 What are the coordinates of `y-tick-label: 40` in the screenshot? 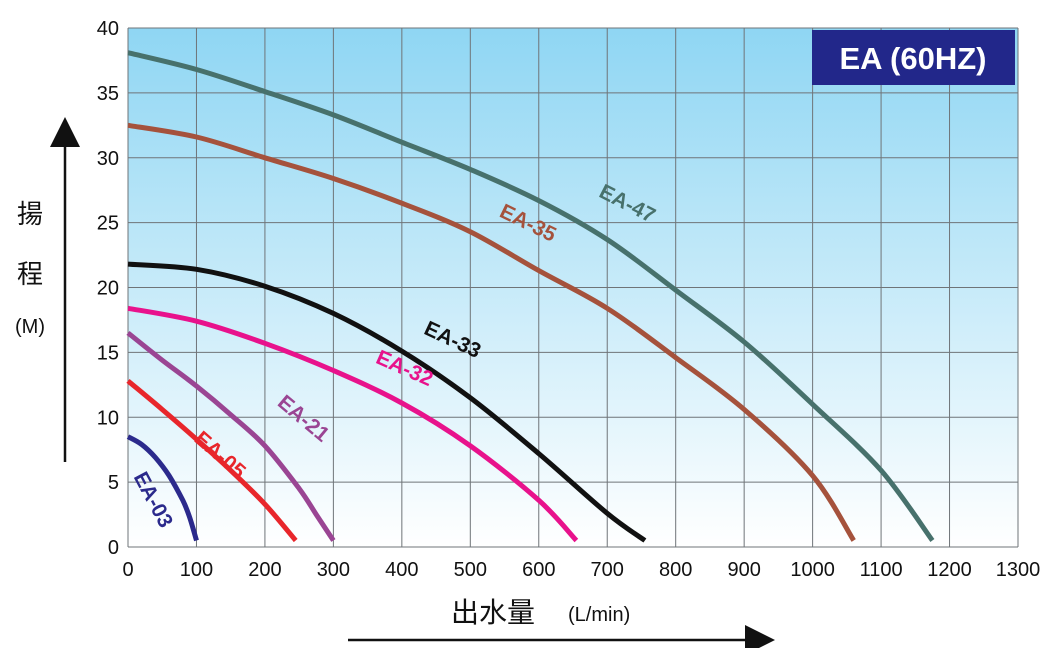 It's located at (108, 29).